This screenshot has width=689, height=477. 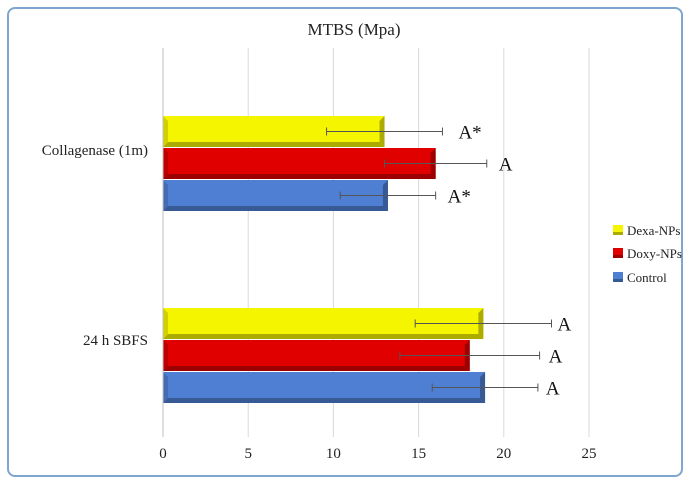 What do you see at coordinates (654, 253) in the screenshot?
I see `legend-label: Doxy-NPs` at bounding box center [654, 253].